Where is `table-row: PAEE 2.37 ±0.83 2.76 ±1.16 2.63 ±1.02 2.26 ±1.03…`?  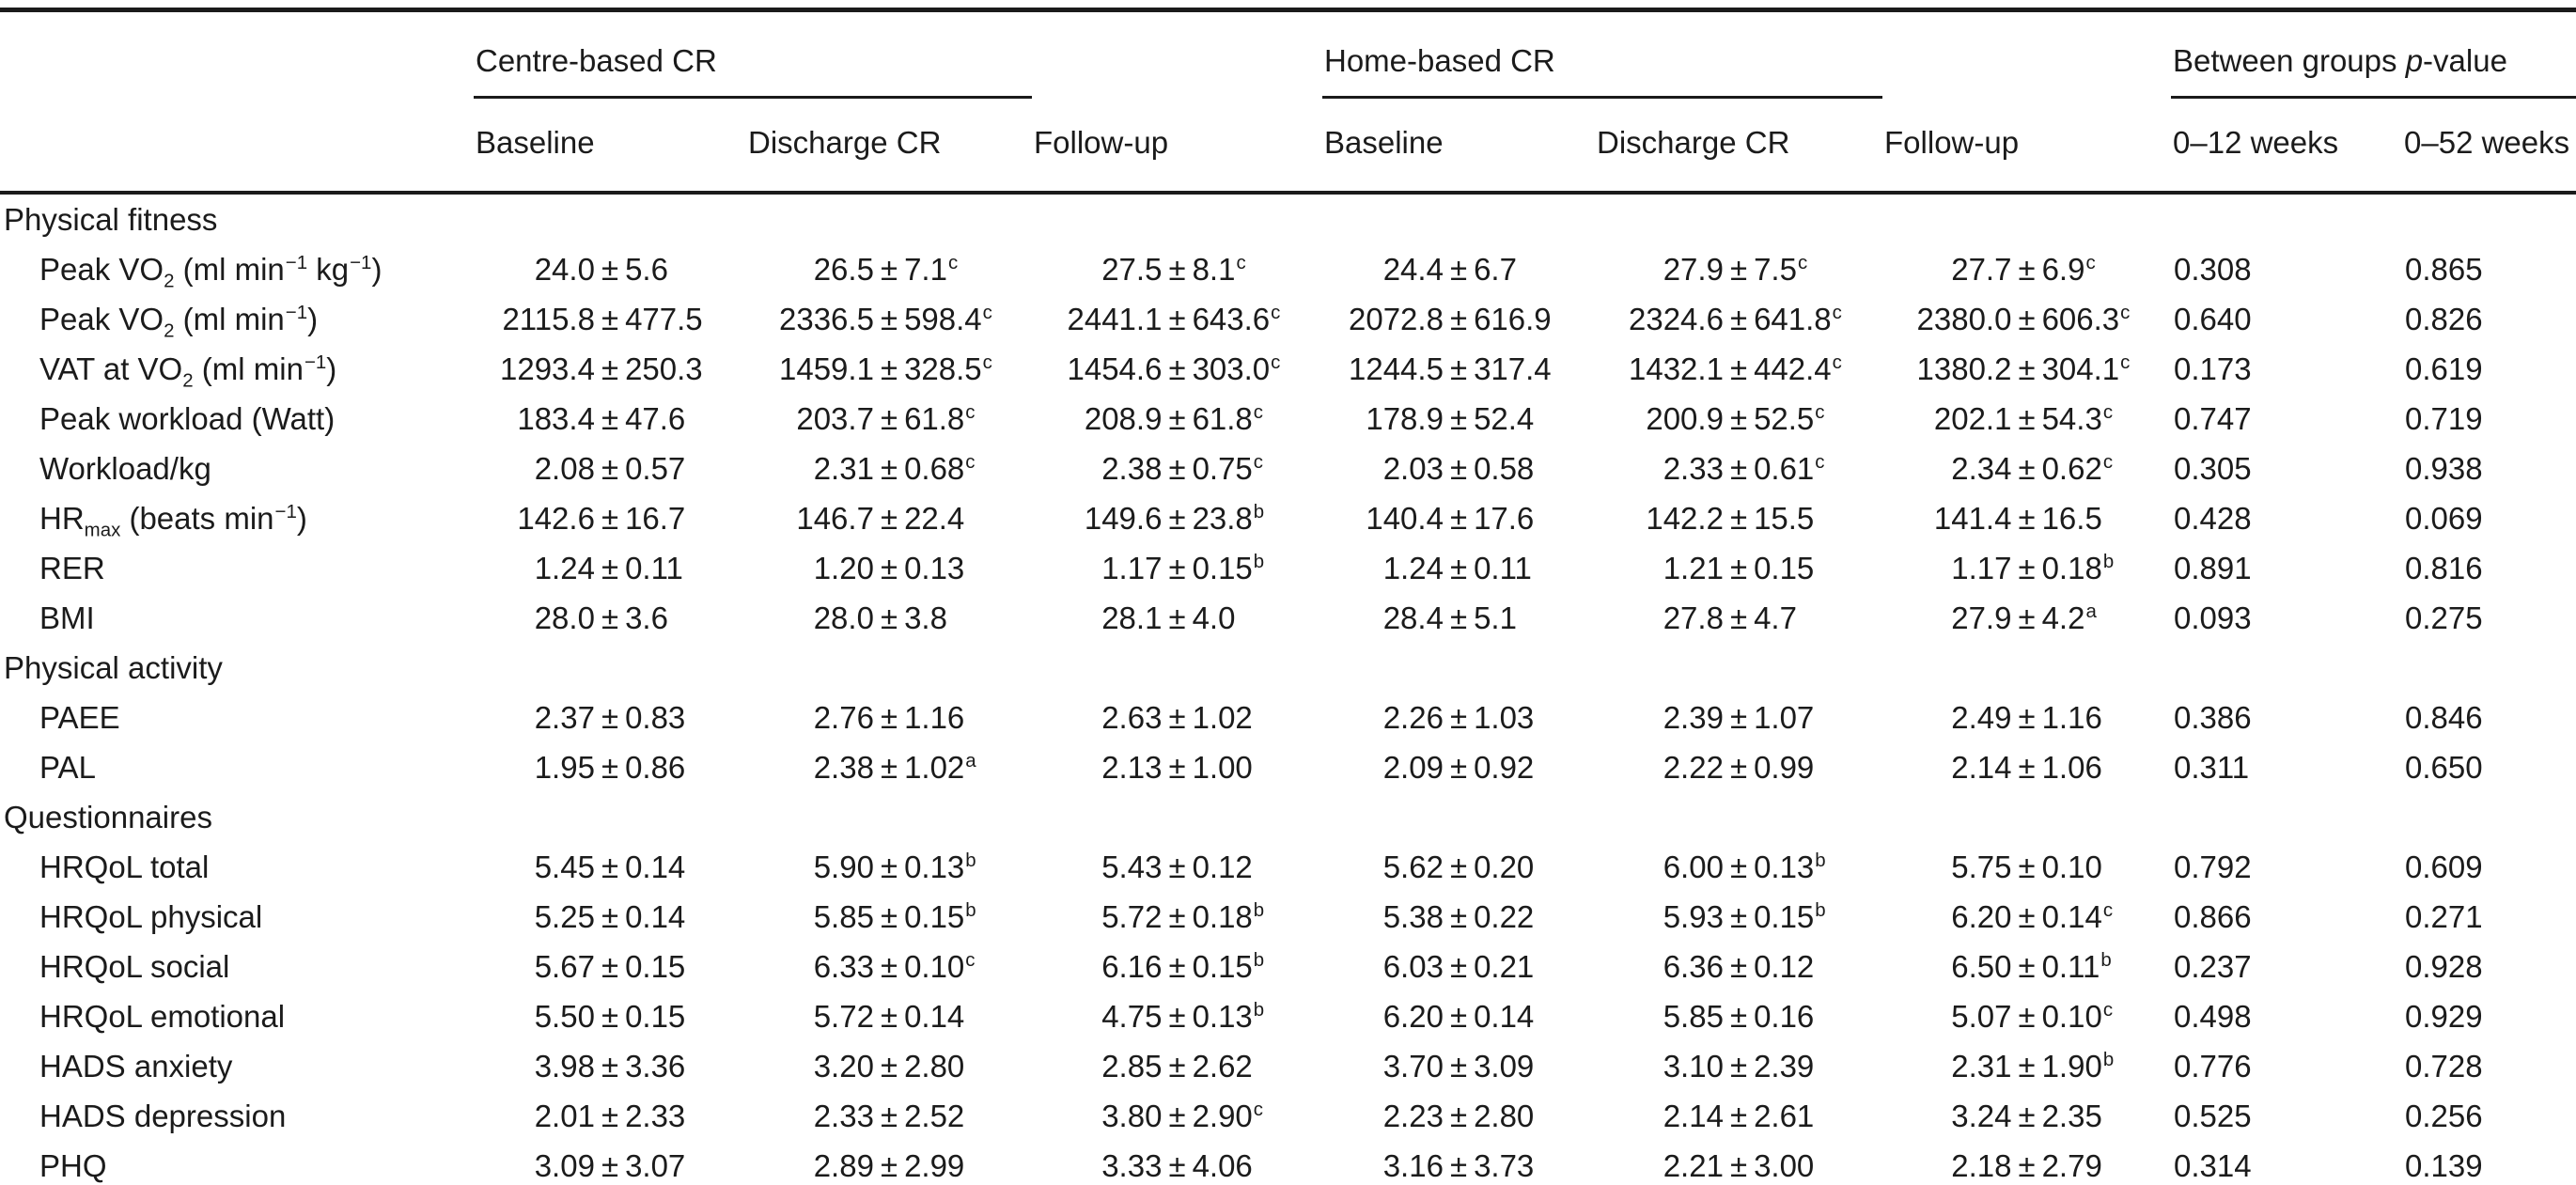
table-row: PAEE 2.37 ±0.83 2.76 ±1.16 2.63 ±1.02 2.26 ±1.03… is located at coordinates (1288, 717).